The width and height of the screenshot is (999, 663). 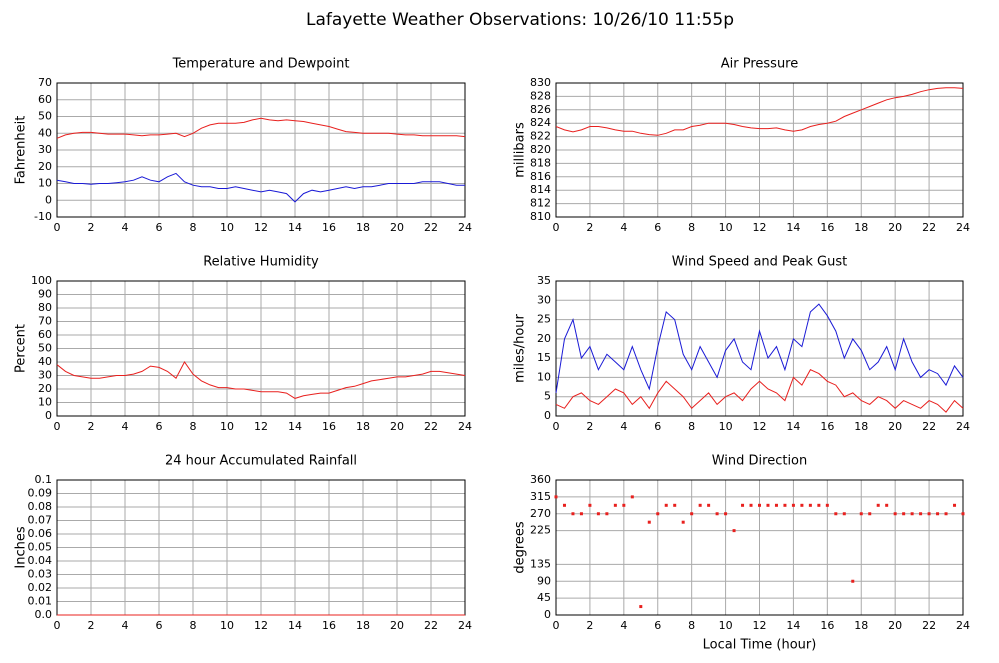 I want to click on y-axis-label: millibars, so click(x=520, y=150).